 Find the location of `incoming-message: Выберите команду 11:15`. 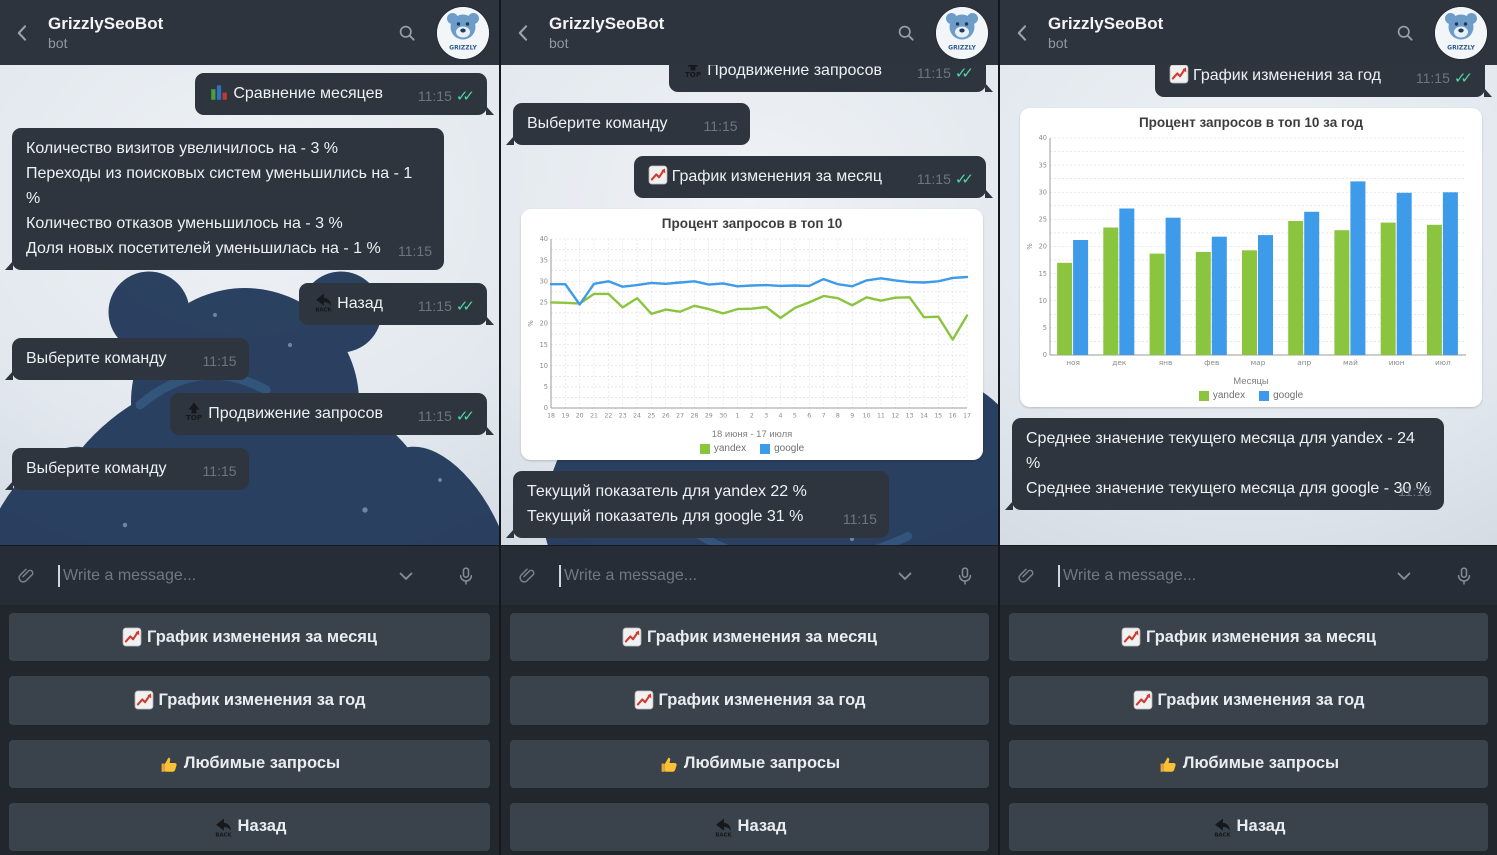

incoming-message: Выберите команду 11:15 is located at coordinates (127, 469).